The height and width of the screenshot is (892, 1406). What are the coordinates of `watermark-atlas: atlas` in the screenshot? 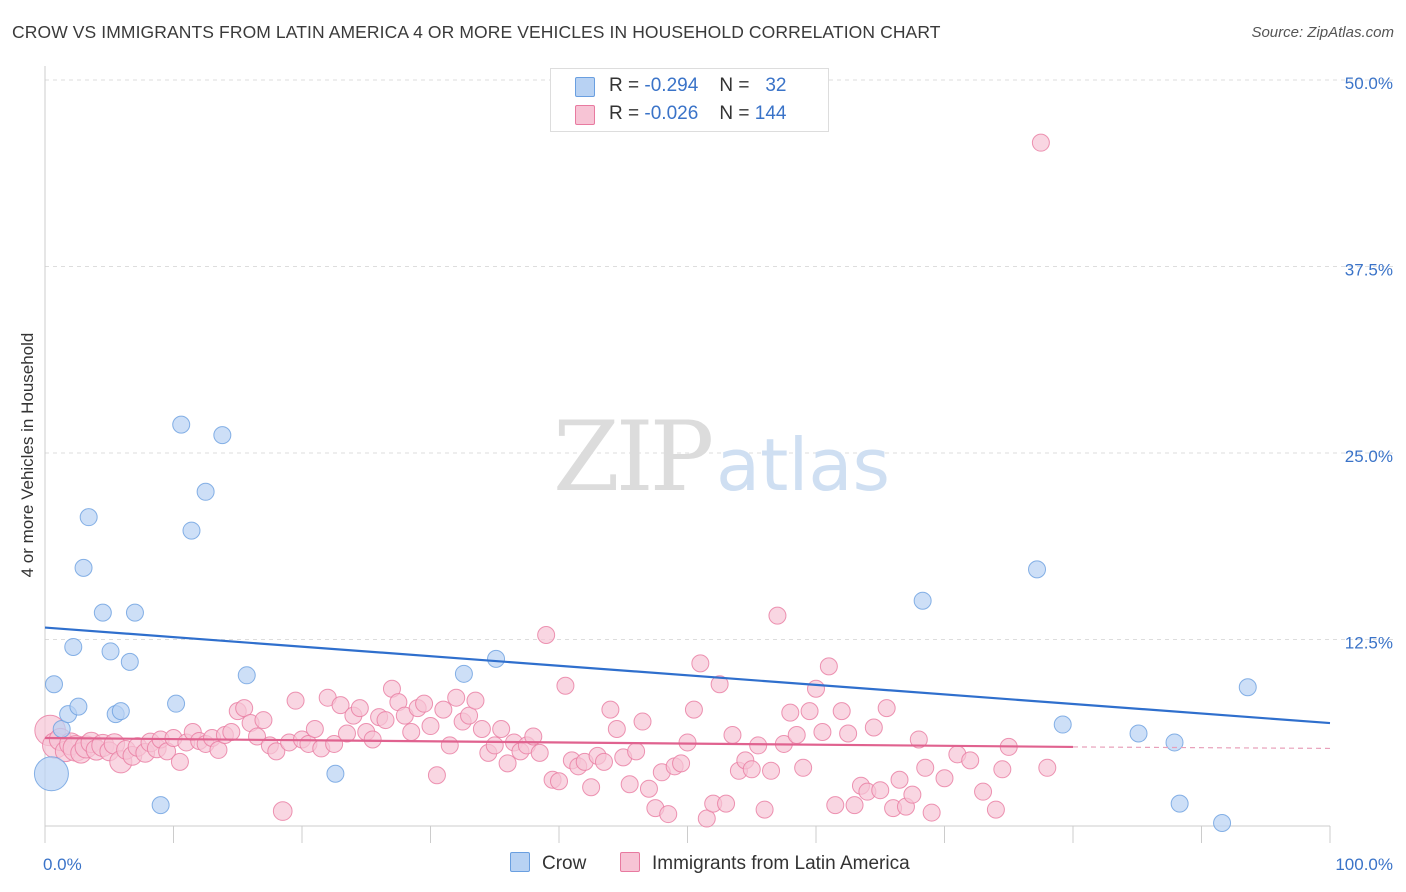 It's located at (803, 465).